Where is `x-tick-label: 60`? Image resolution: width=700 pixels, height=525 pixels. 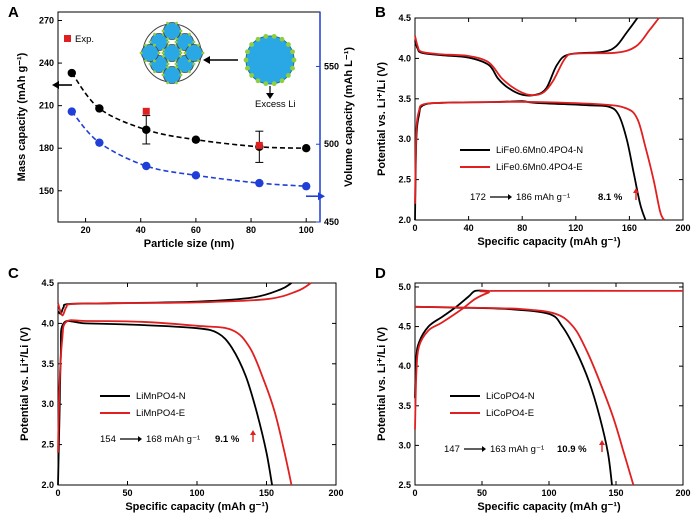 x-tick-label: 60 is located at coordinates (196, 230).